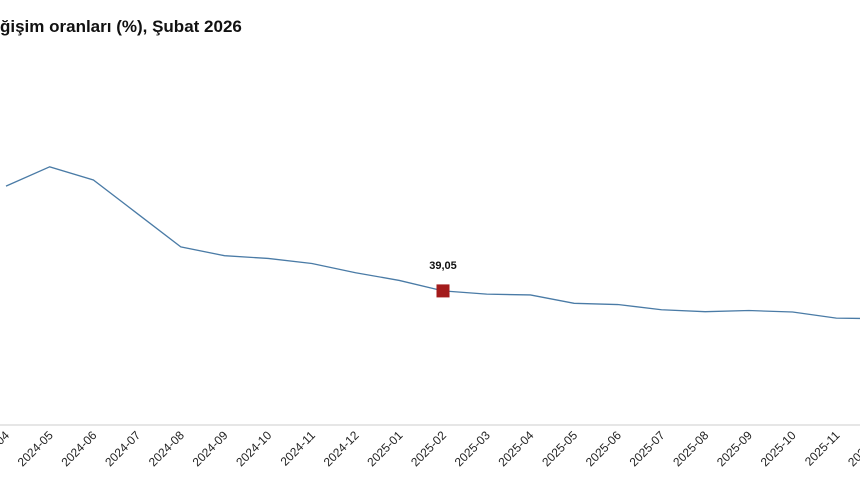  What do you see at coordinates (298, 448) in the screenshot?
I see `x-tick-label: 2024-11` at bounding box center [298, 448].